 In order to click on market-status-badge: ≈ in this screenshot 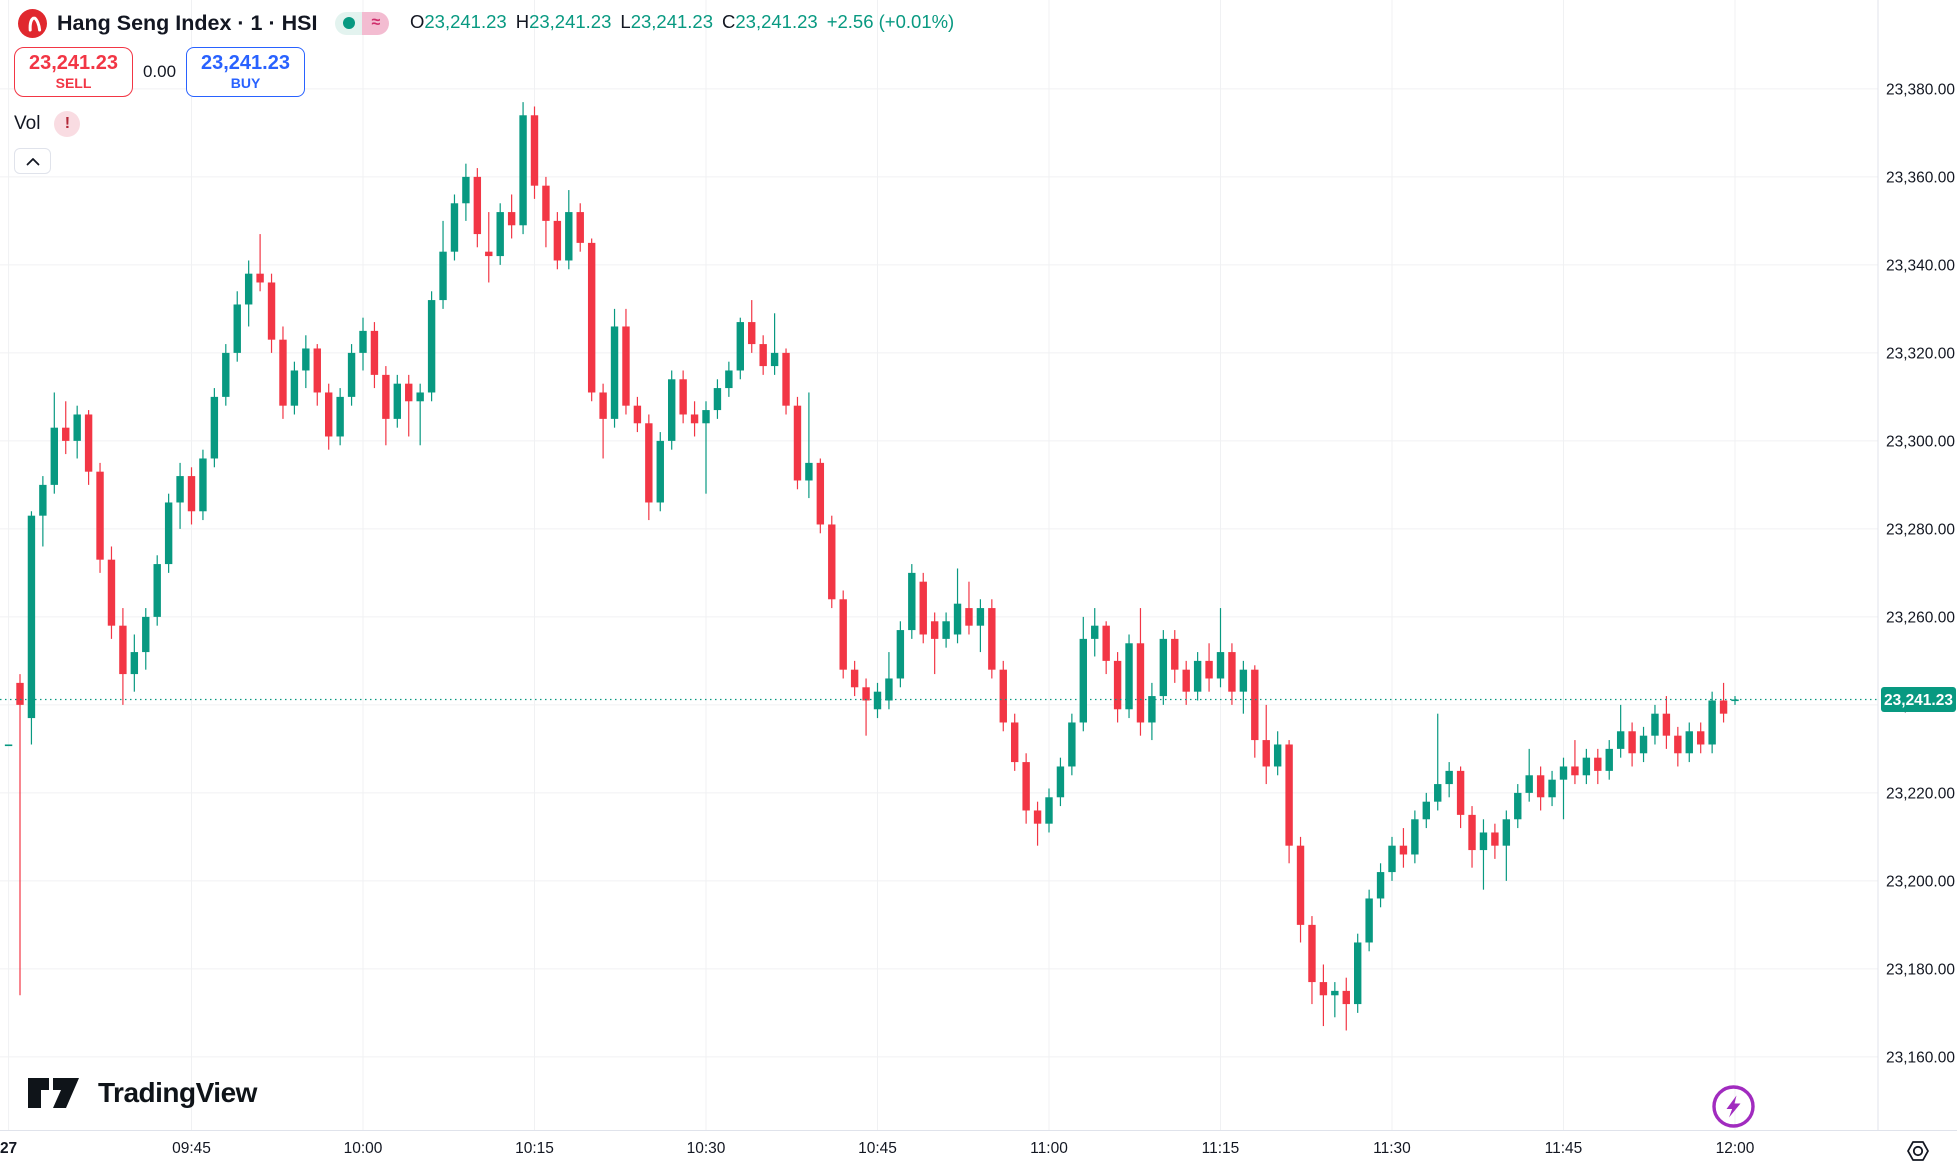, I will do `click(362, 23)`.